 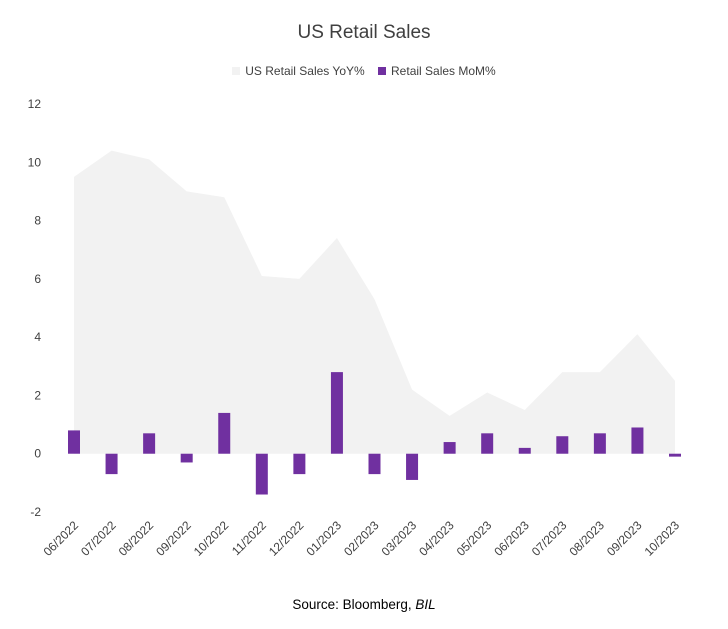 I want to click on bar-mom-01-2023, so click(x=336, y=413).